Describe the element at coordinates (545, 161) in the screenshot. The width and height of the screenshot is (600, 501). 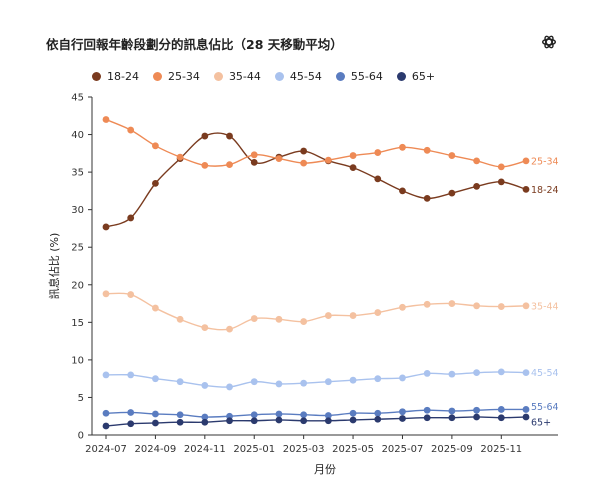
I see `end-label-25-34: 25-34` at that location.